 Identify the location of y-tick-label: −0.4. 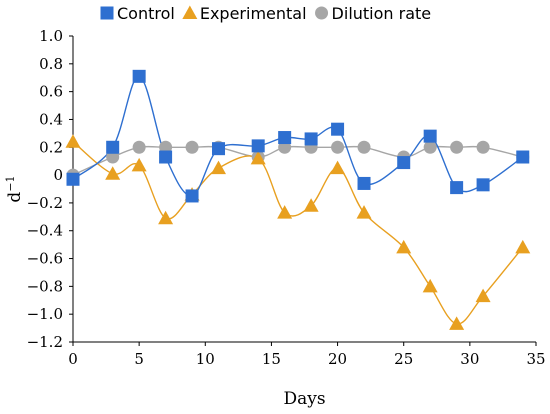
(45, 231).